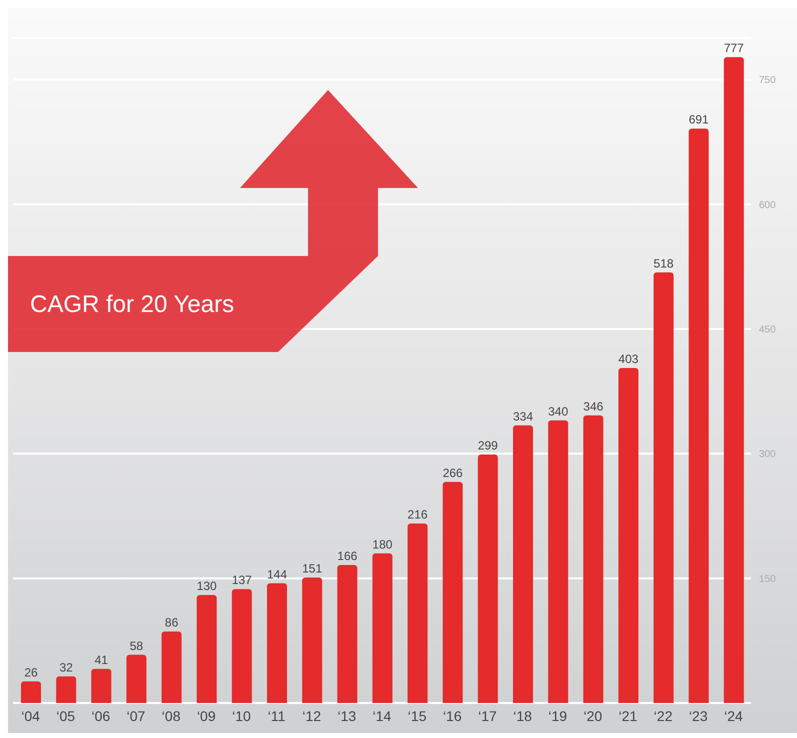  What do you see at coordinates (312, 716) in the screenshot?
I see `x-tick-label: ‘12` at bounding box center [312, 716].